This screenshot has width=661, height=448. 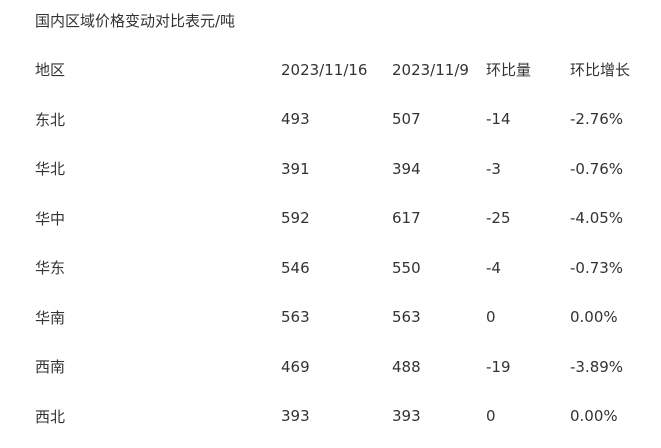 I want to click on table-row: 东北 493 507 -14 -2.76%, so click(x=330, y=120).